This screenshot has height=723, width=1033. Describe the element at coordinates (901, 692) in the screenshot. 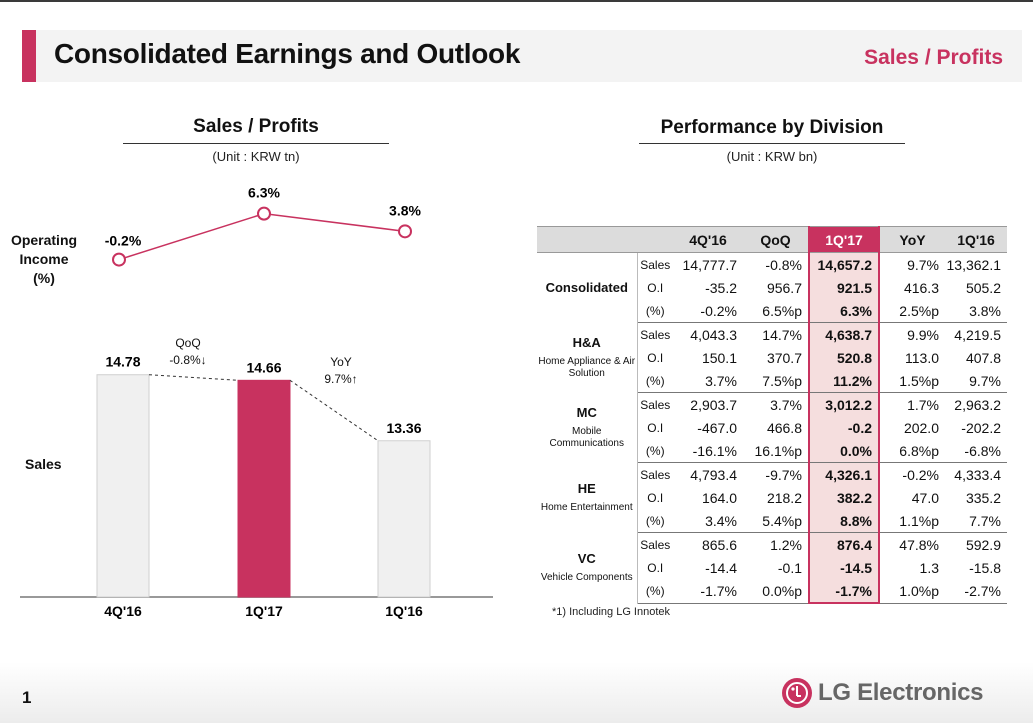

I see `logo-text: LG Electronics` at that location.